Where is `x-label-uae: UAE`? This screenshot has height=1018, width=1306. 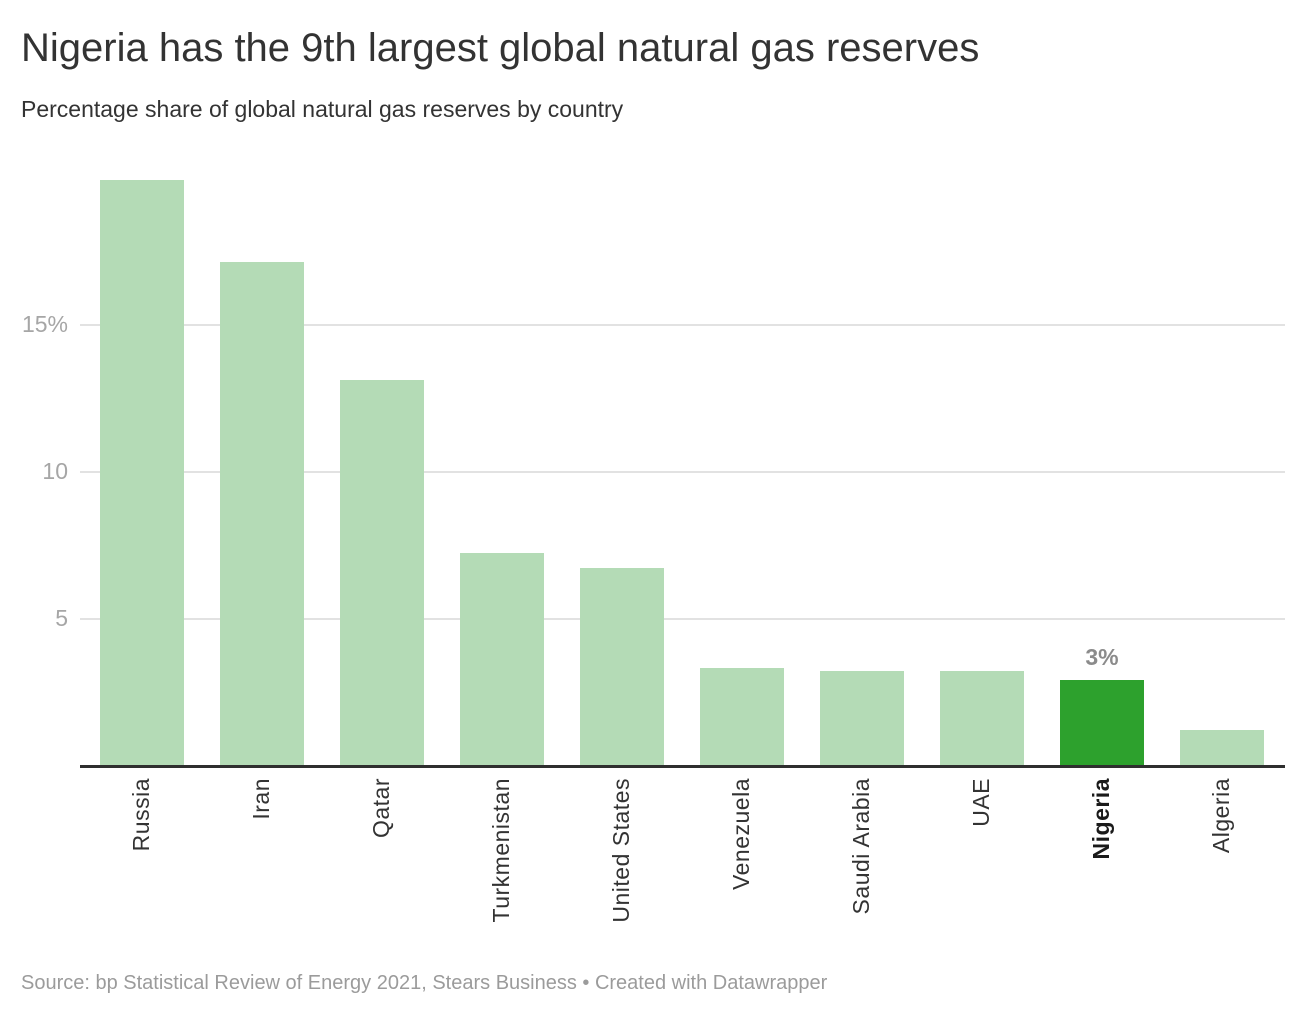
x-label-uae: UAE is located at coordinates (981, 802).